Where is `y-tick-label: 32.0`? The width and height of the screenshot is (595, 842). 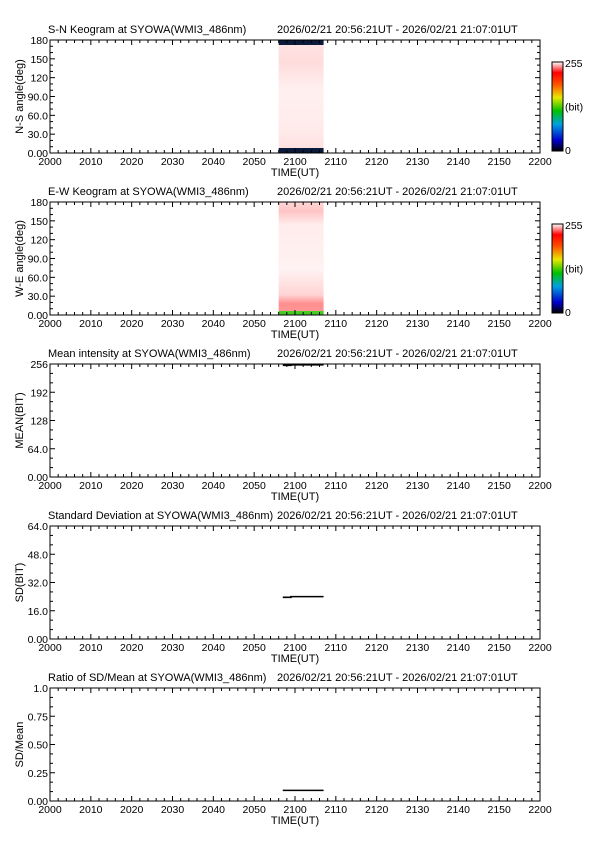
y-tick-label: 32.0 is located at coordinates (38, 584).